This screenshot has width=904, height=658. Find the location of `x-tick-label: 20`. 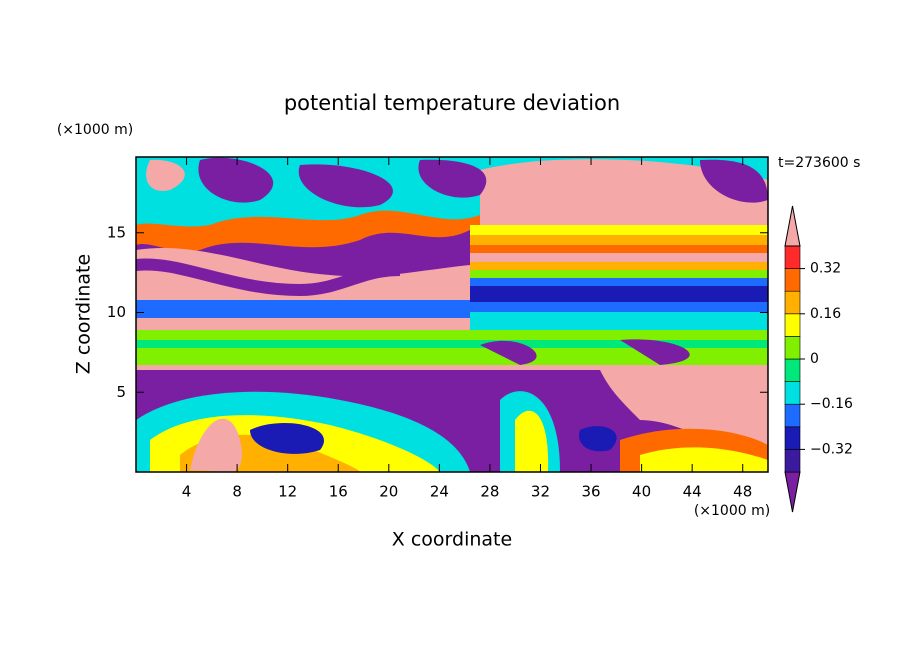

x-tick-label: 20 is located at coordinates (388, 492).